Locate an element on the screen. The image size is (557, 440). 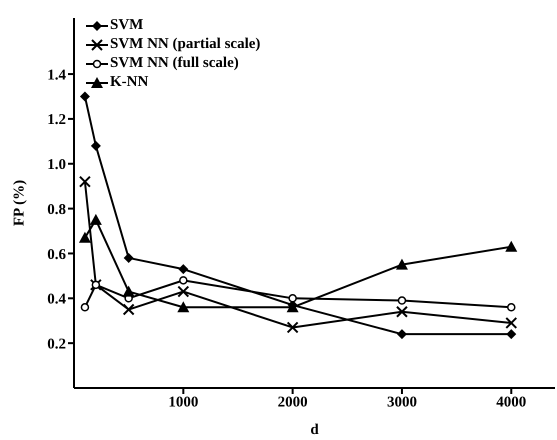
y-tick-label: 1.0 is located at coordinates (56, 165).